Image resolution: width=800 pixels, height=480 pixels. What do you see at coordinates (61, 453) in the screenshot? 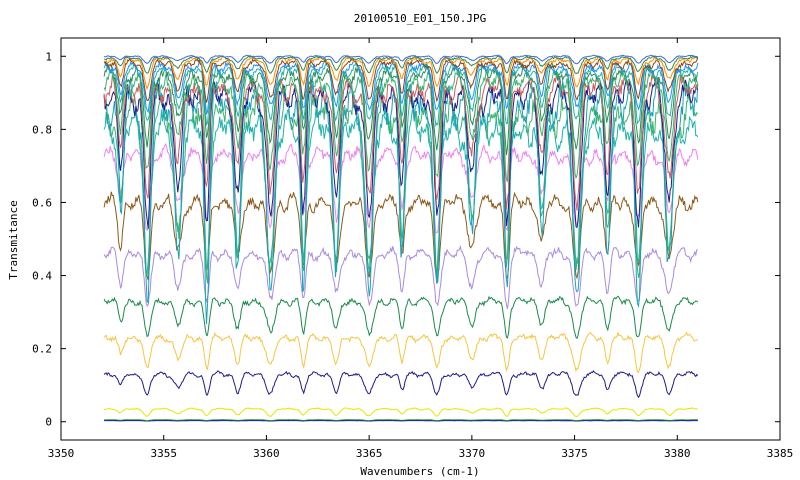
I see `x-tick-label: 3350` at bounding box center [61, 453].